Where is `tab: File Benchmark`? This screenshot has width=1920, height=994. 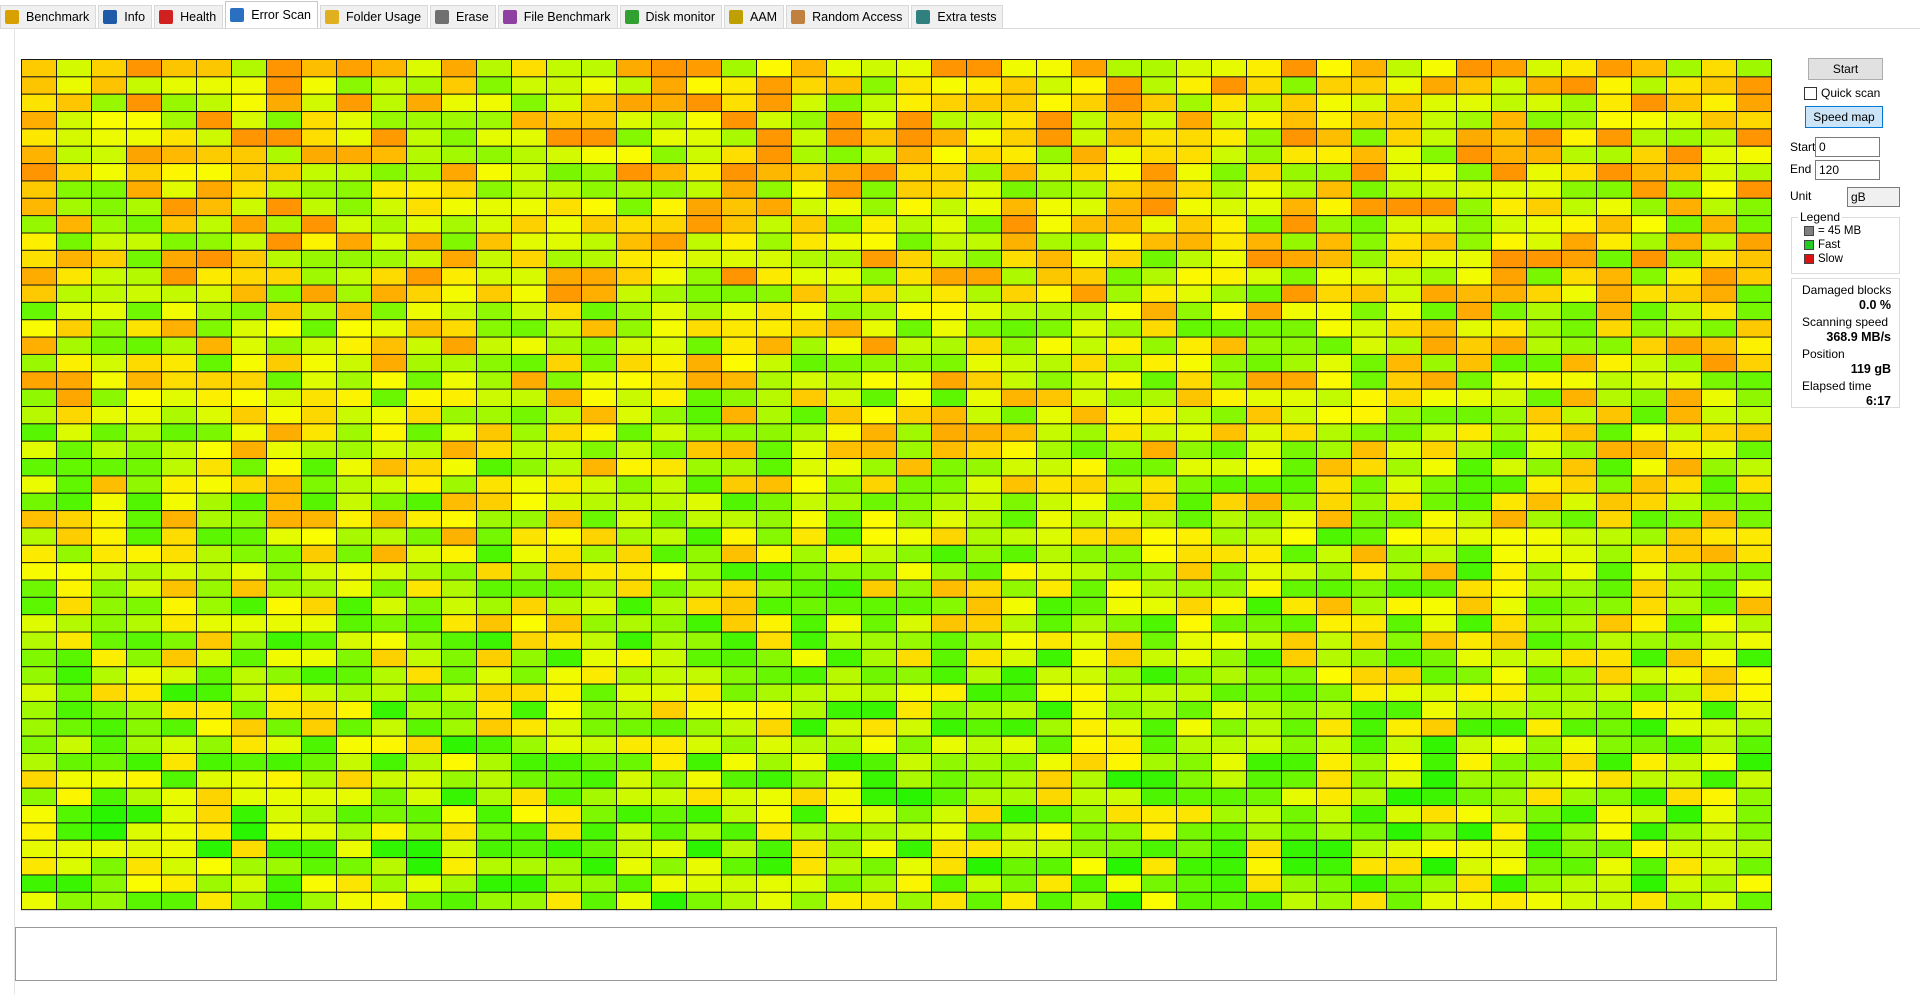 tab: File Benchmark is located at coordinates (557, 16).